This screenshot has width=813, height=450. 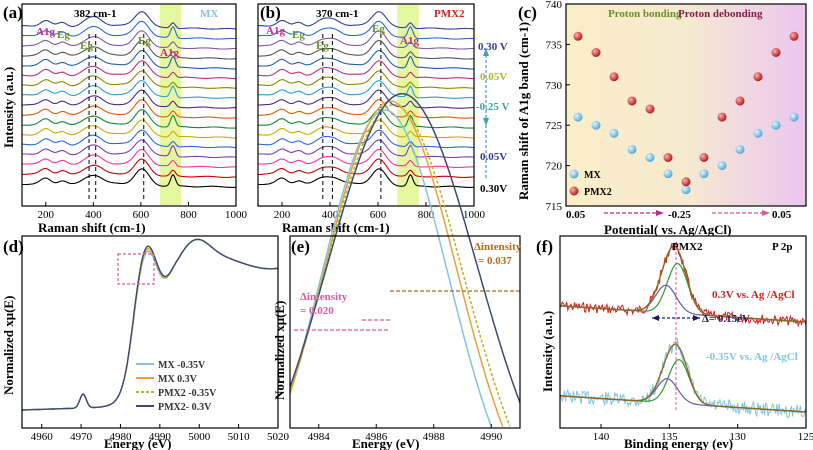 I want to click on panel-a-x-ticks: 200 400 600 800 1000, so click(x=143, y=211).